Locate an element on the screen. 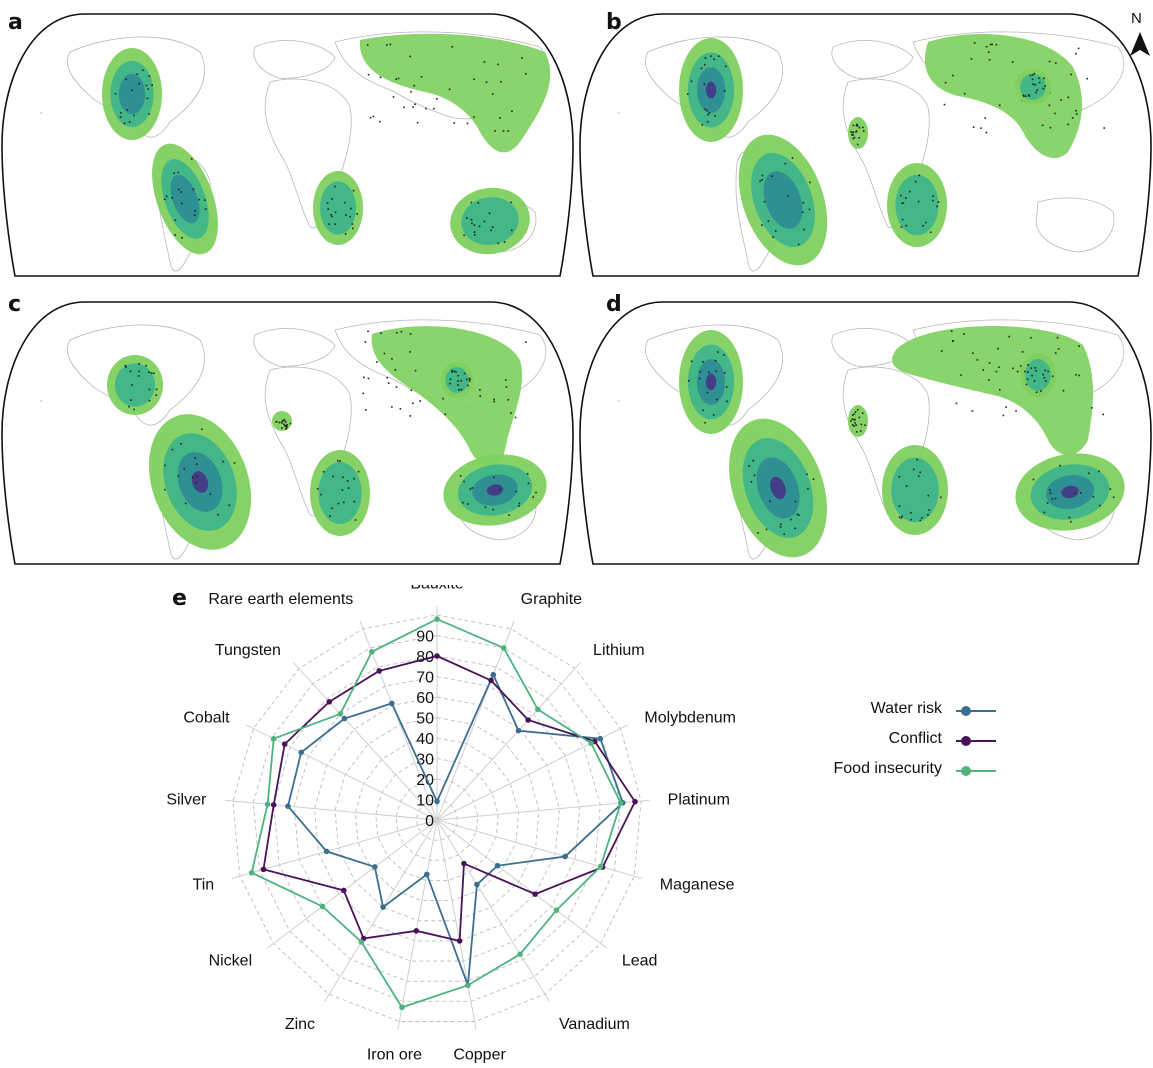 The image size is (1153, 1068). map-panel-b is located at coordinates (865, 145).